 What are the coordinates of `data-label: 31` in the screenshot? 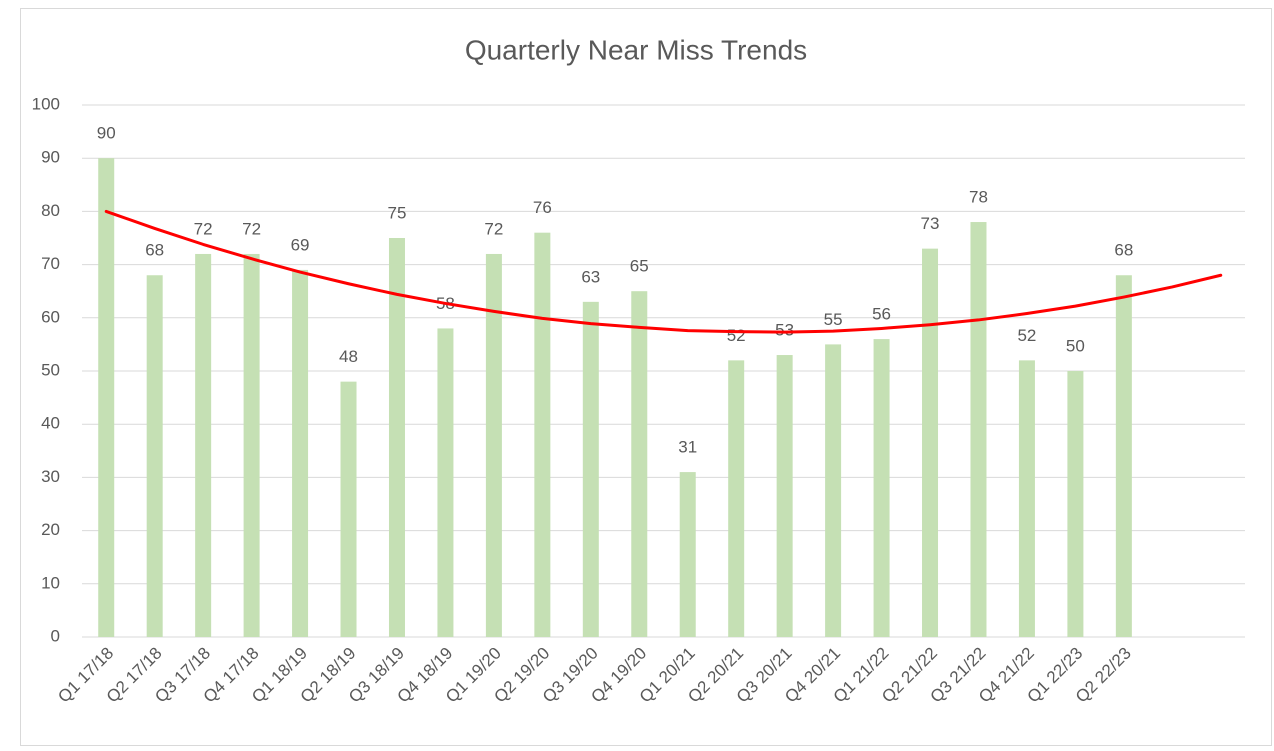 It's located at (687, 447).